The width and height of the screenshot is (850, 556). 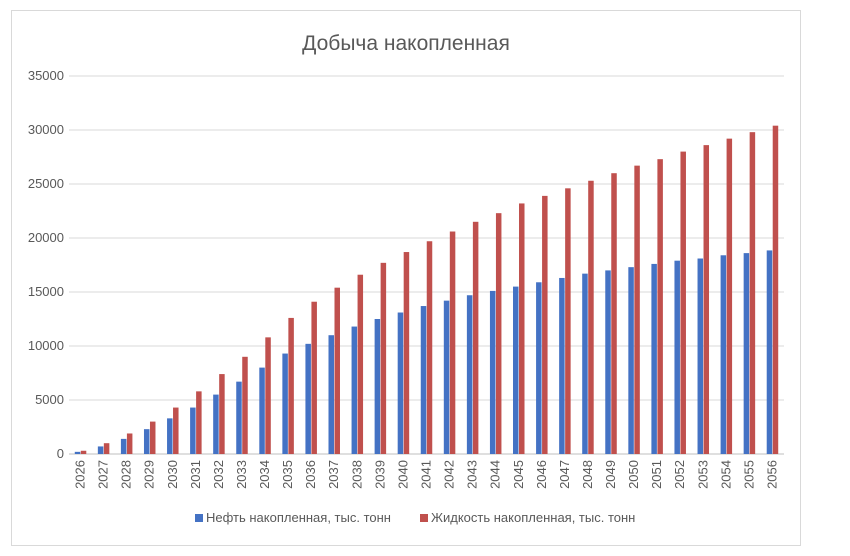 What do you see at coordinates (126, 474) in the screenshot?
I see `x-tick-label: 2028` at bounding box center [126, 474].